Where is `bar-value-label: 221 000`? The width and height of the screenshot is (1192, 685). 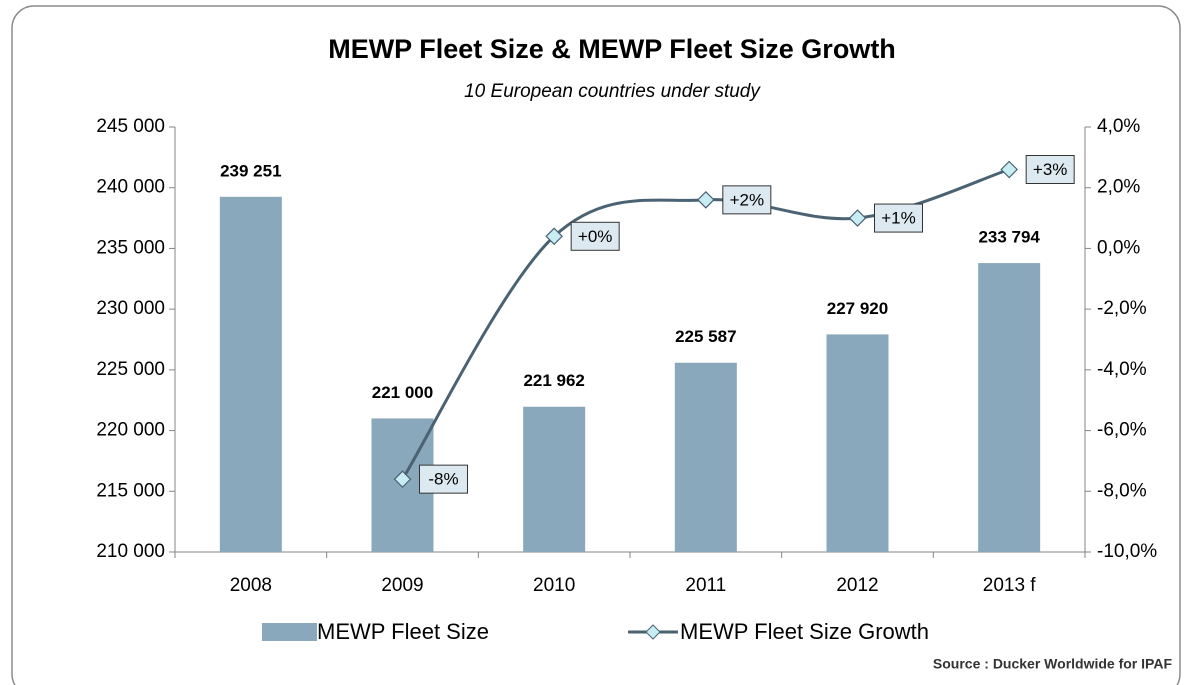 bar-value-label: 221 000 is located at coordinates (402, 392).